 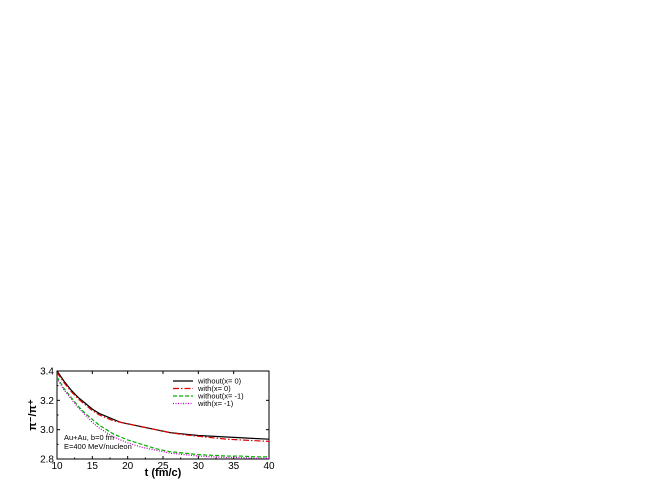 What do you see at coordinates (47, 401) in the screenshot?
I see `y-tick-label: 3.2` at bounding box center [47, 401].